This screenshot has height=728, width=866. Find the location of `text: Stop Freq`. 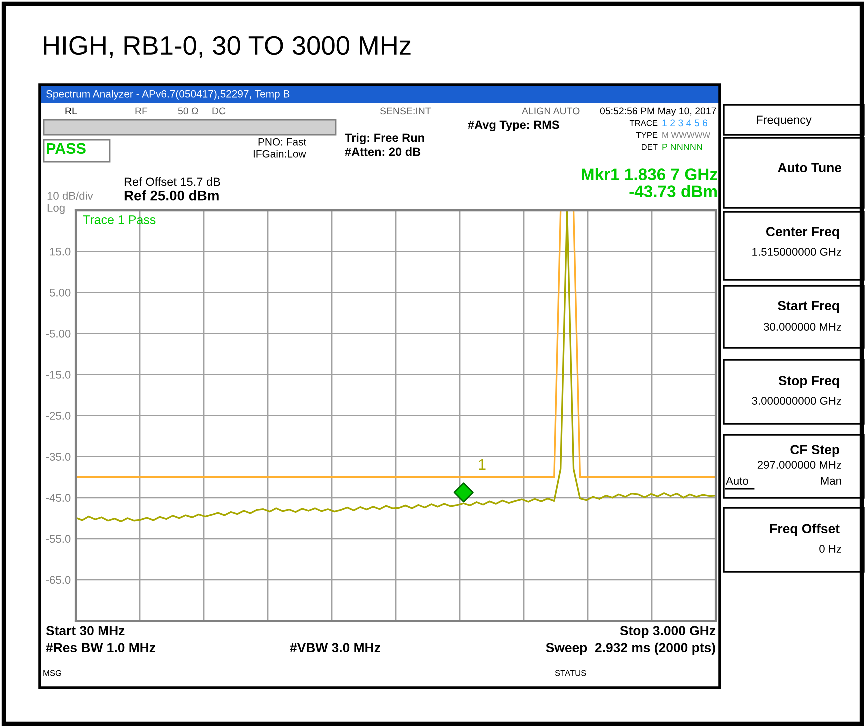

text: Stop Freq is located at coordinates (809, 382).